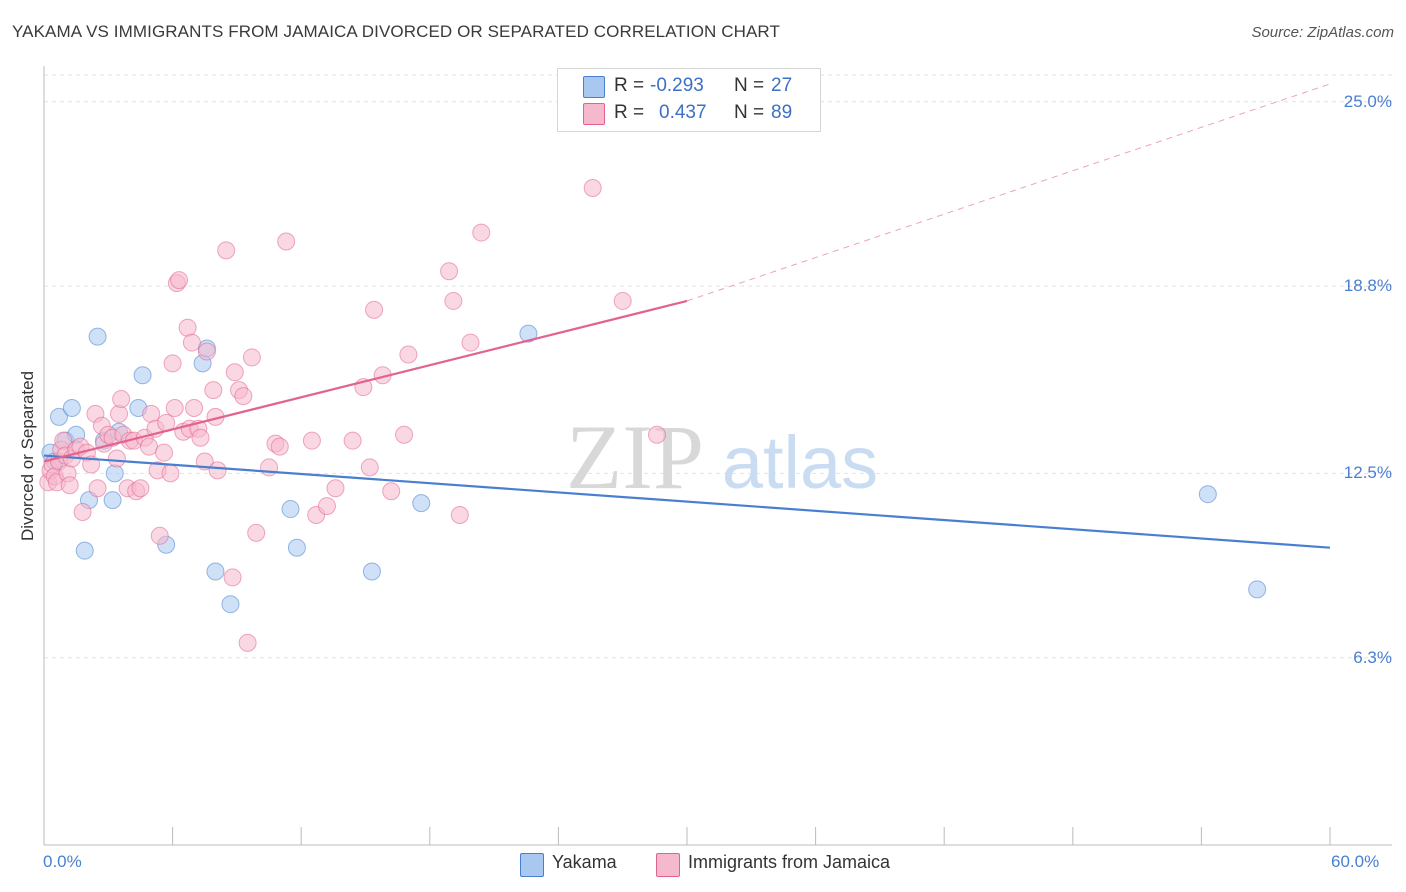 The height and width of the screenshot is (892, 1406). What do you see at coordinates (62, 861) in the screenshot?
I see `x-tick-label-min: 0.0%` at bounding box center [62, 861].